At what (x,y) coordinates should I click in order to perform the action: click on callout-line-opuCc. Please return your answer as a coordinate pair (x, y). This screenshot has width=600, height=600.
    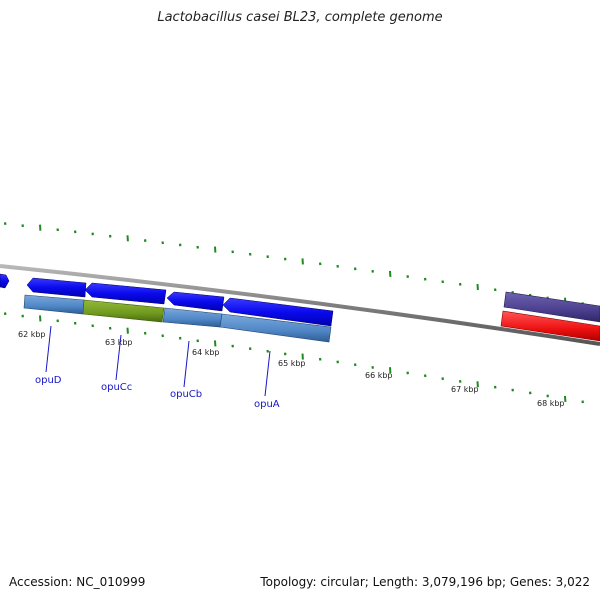
    Looking at the image, I should click on (118, 357).